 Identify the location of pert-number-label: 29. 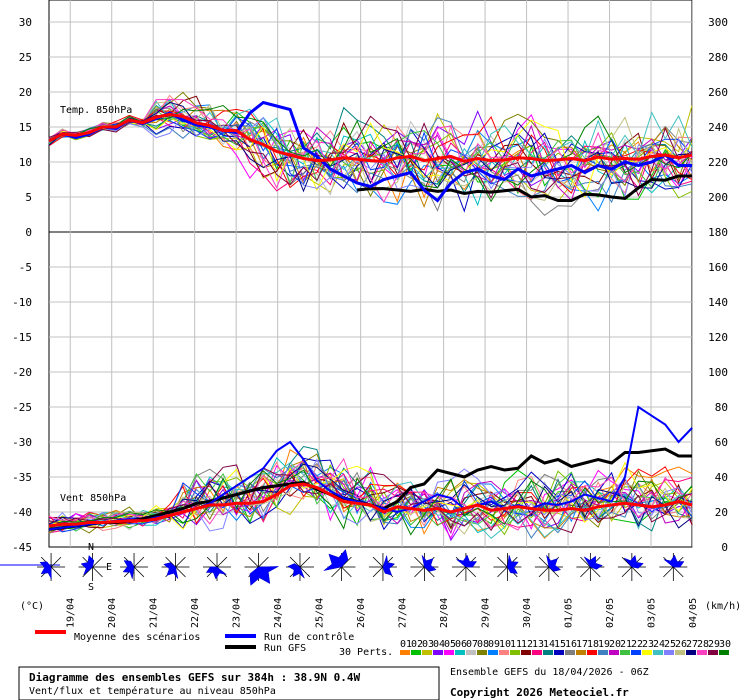
(714, 644).